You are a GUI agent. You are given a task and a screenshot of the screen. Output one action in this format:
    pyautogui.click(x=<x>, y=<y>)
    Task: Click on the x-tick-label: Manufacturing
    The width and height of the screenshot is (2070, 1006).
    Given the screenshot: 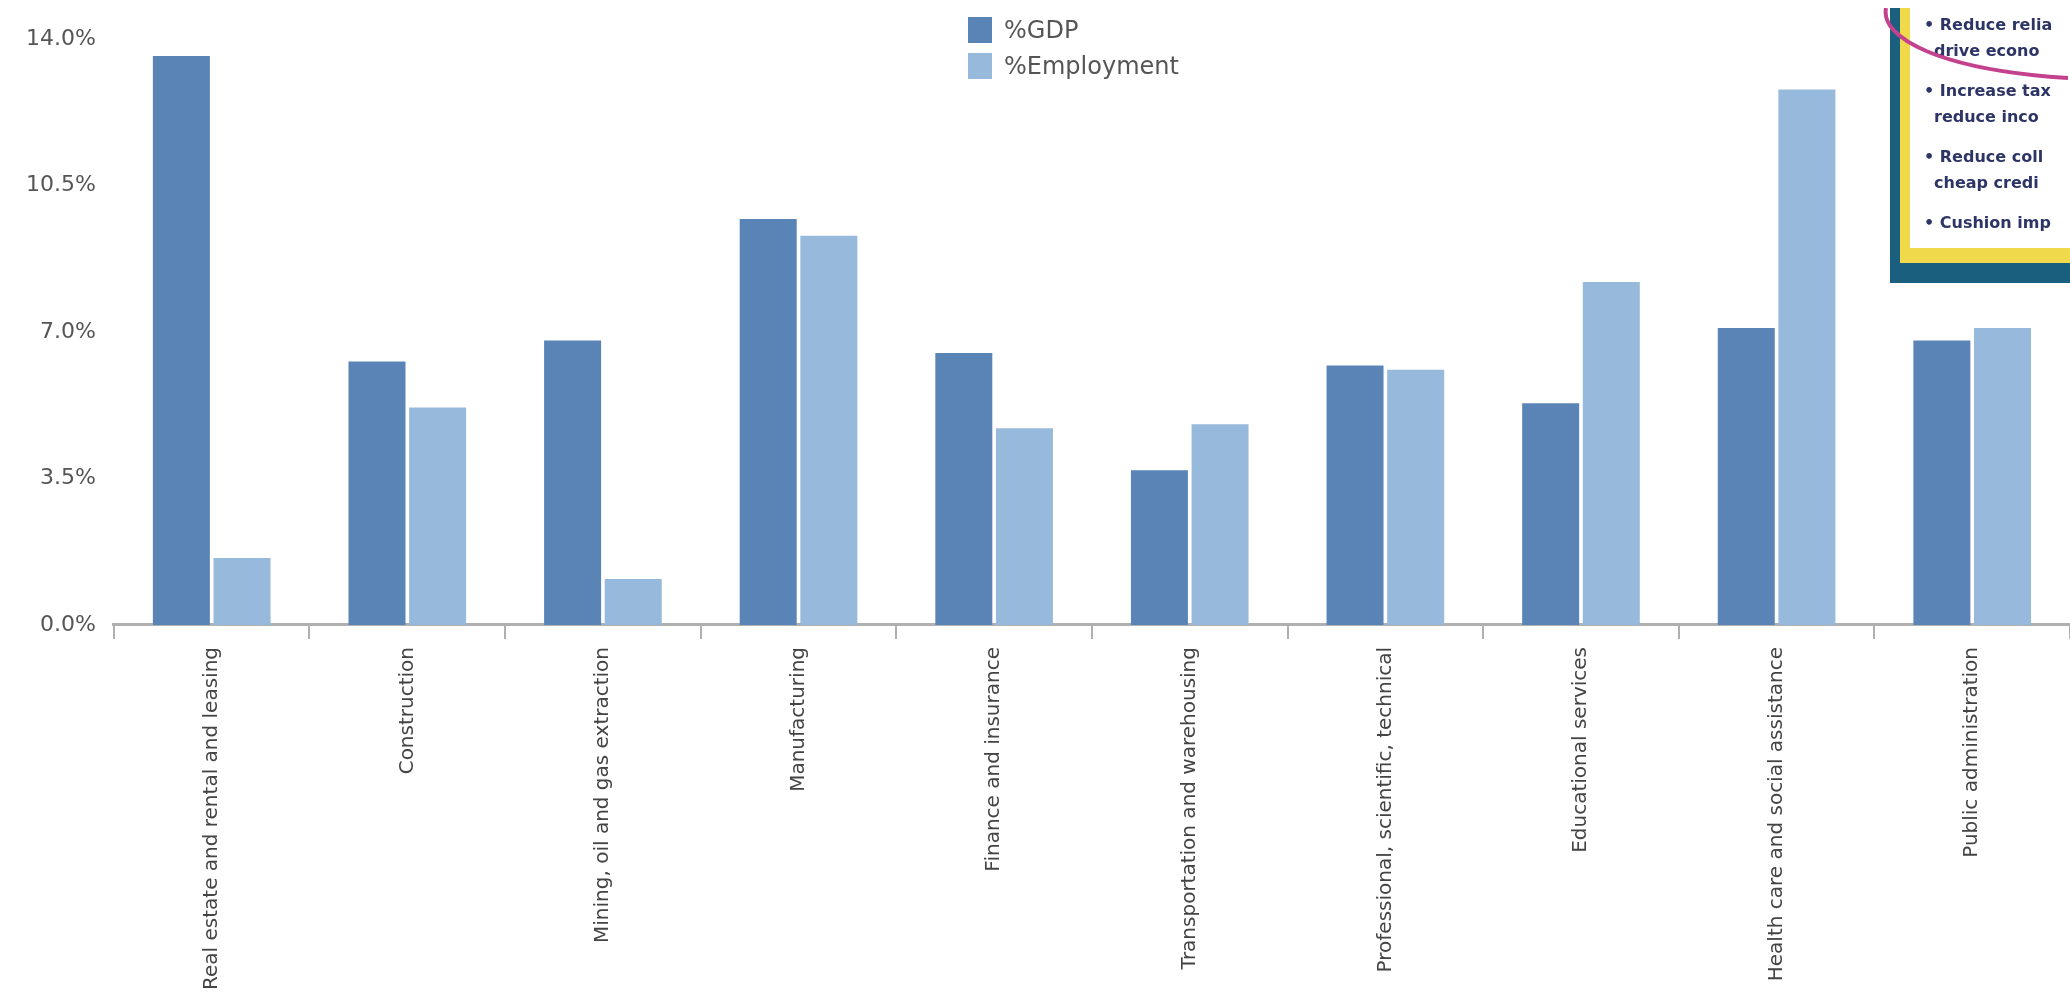 What is the action you would take?
    pyautogui.click(x=796, y=719)
    